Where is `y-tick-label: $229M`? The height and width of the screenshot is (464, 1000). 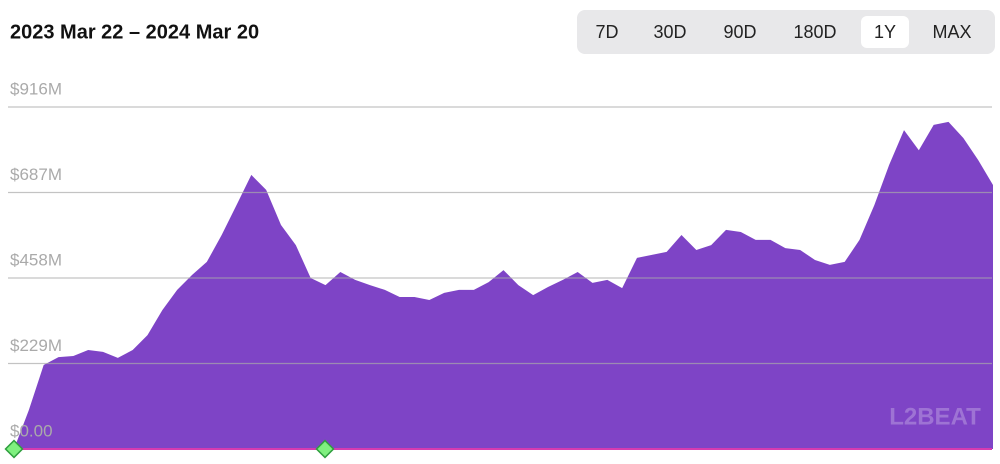
y-tick-label: $229M is located at coordinates (36, 345).